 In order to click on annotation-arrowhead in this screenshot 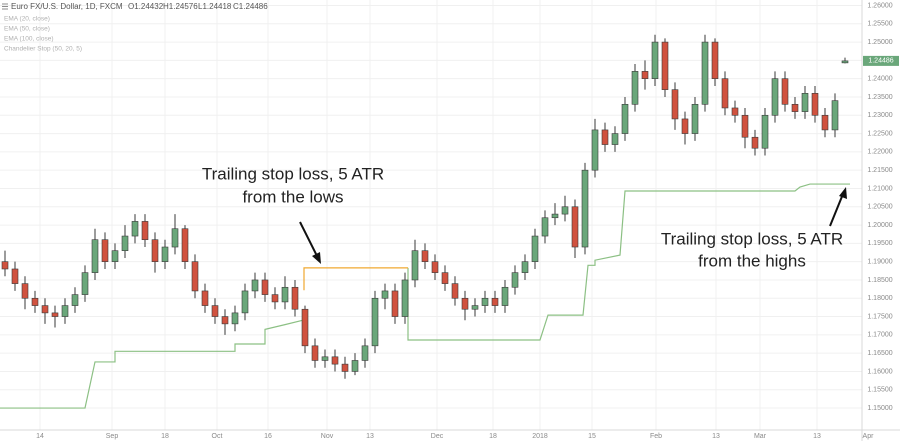, I will do `click(843, 193)`.